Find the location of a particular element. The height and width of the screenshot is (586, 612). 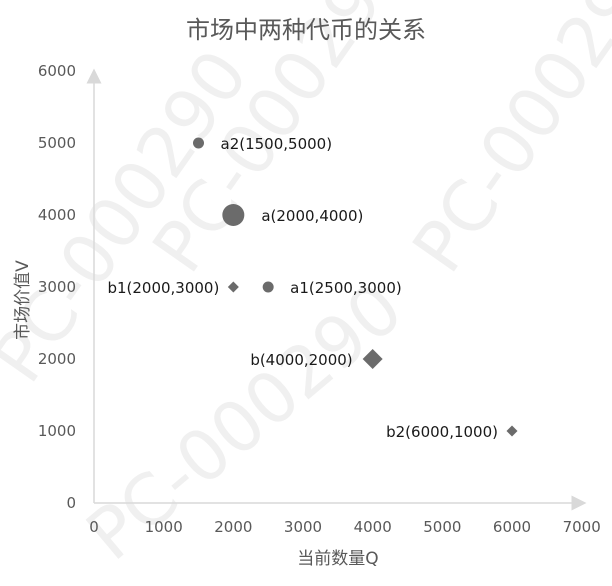

x-tick-label: 1000 is located at coordinates (164, 527).